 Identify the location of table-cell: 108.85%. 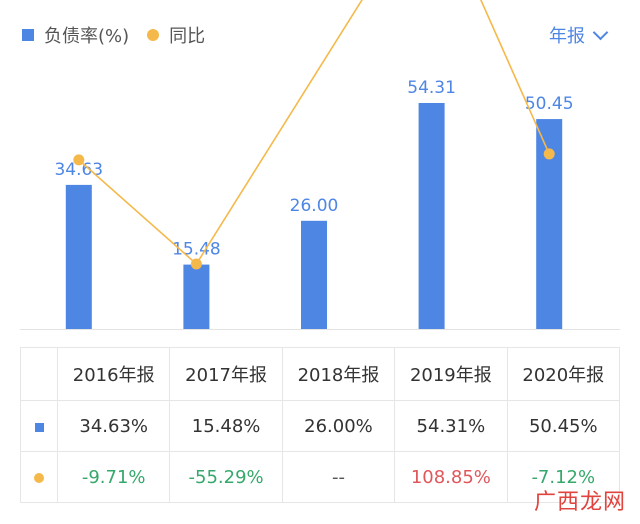
(451, 477).